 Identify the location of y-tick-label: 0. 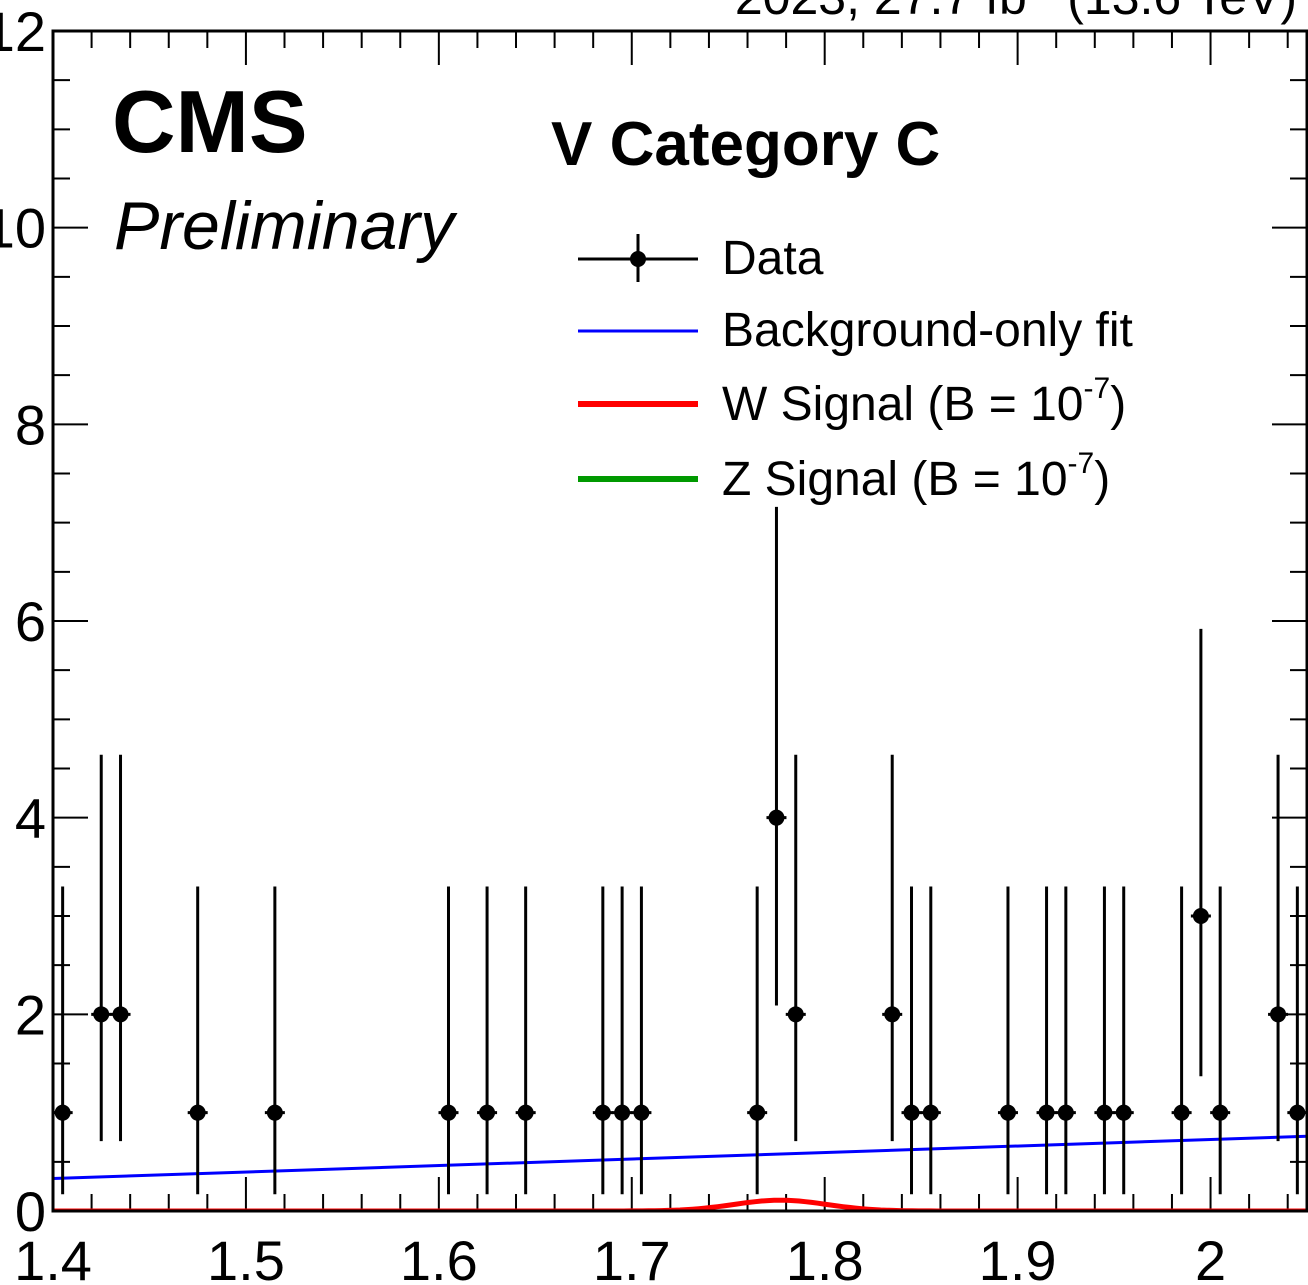
(30, 1211).